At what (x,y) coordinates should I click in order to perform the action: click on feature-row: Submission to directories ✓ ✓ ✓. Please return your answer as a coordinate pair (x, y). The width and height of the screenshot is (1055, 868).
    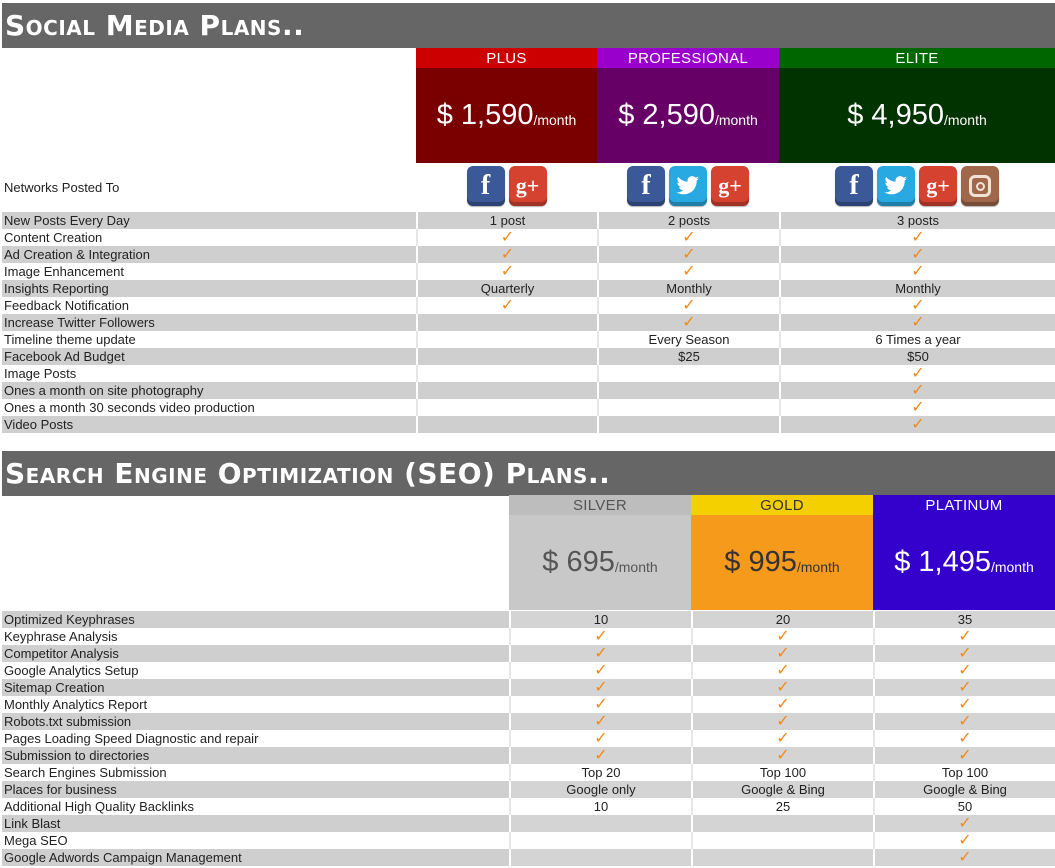
    Looking at the image, I should click on (528, 755).